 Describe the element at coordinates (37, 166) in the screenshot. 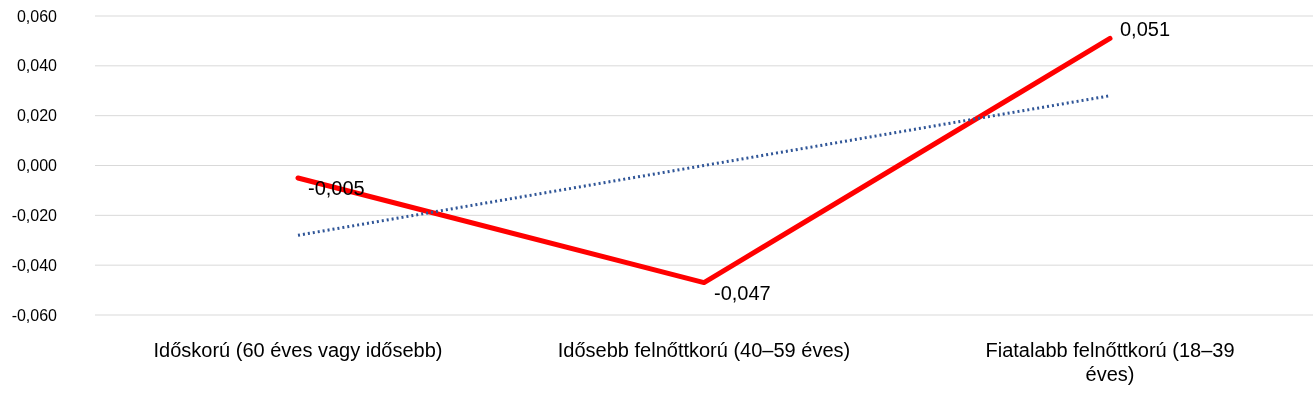

I see `y-tick-label: 0,000` at that location.